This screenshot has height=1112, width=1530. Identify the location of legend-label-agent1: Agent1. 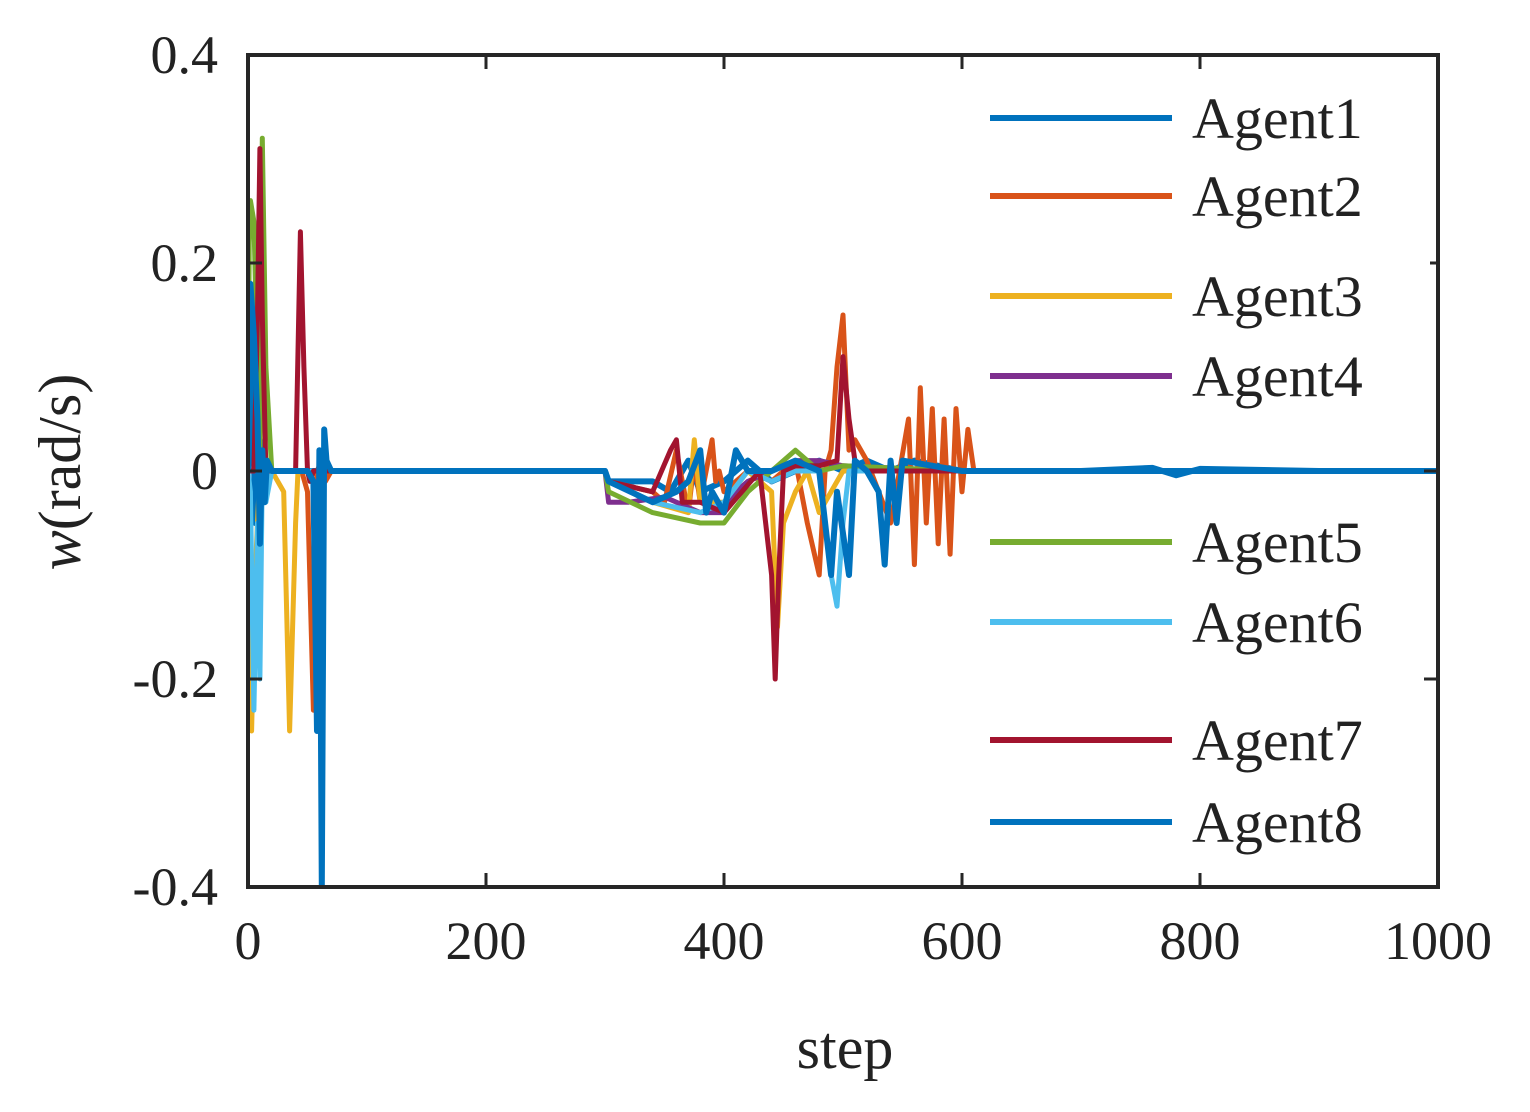
(1277, 118).